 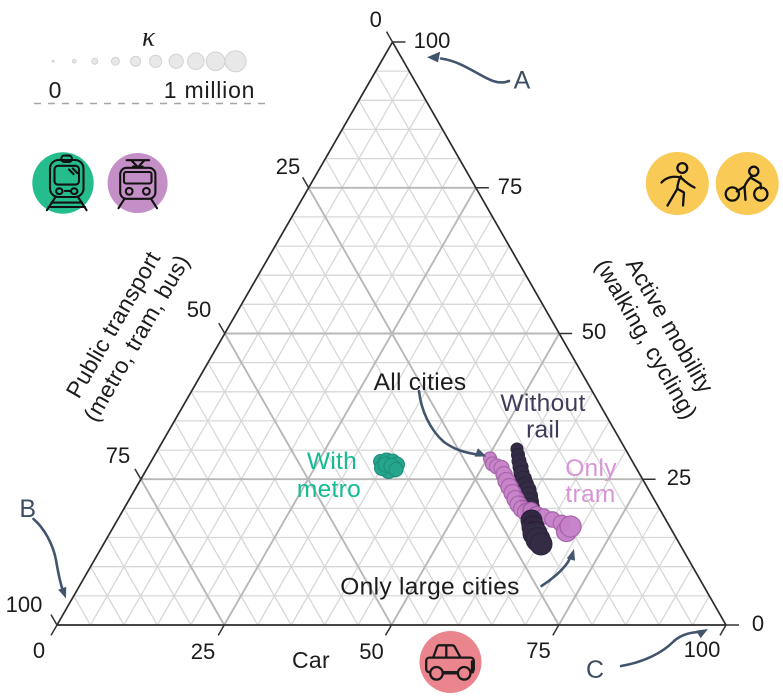 What do you see at coordinates (329, 489) in the screenshot?
I see `svg-text: metro` at bounding box center [329, 489].